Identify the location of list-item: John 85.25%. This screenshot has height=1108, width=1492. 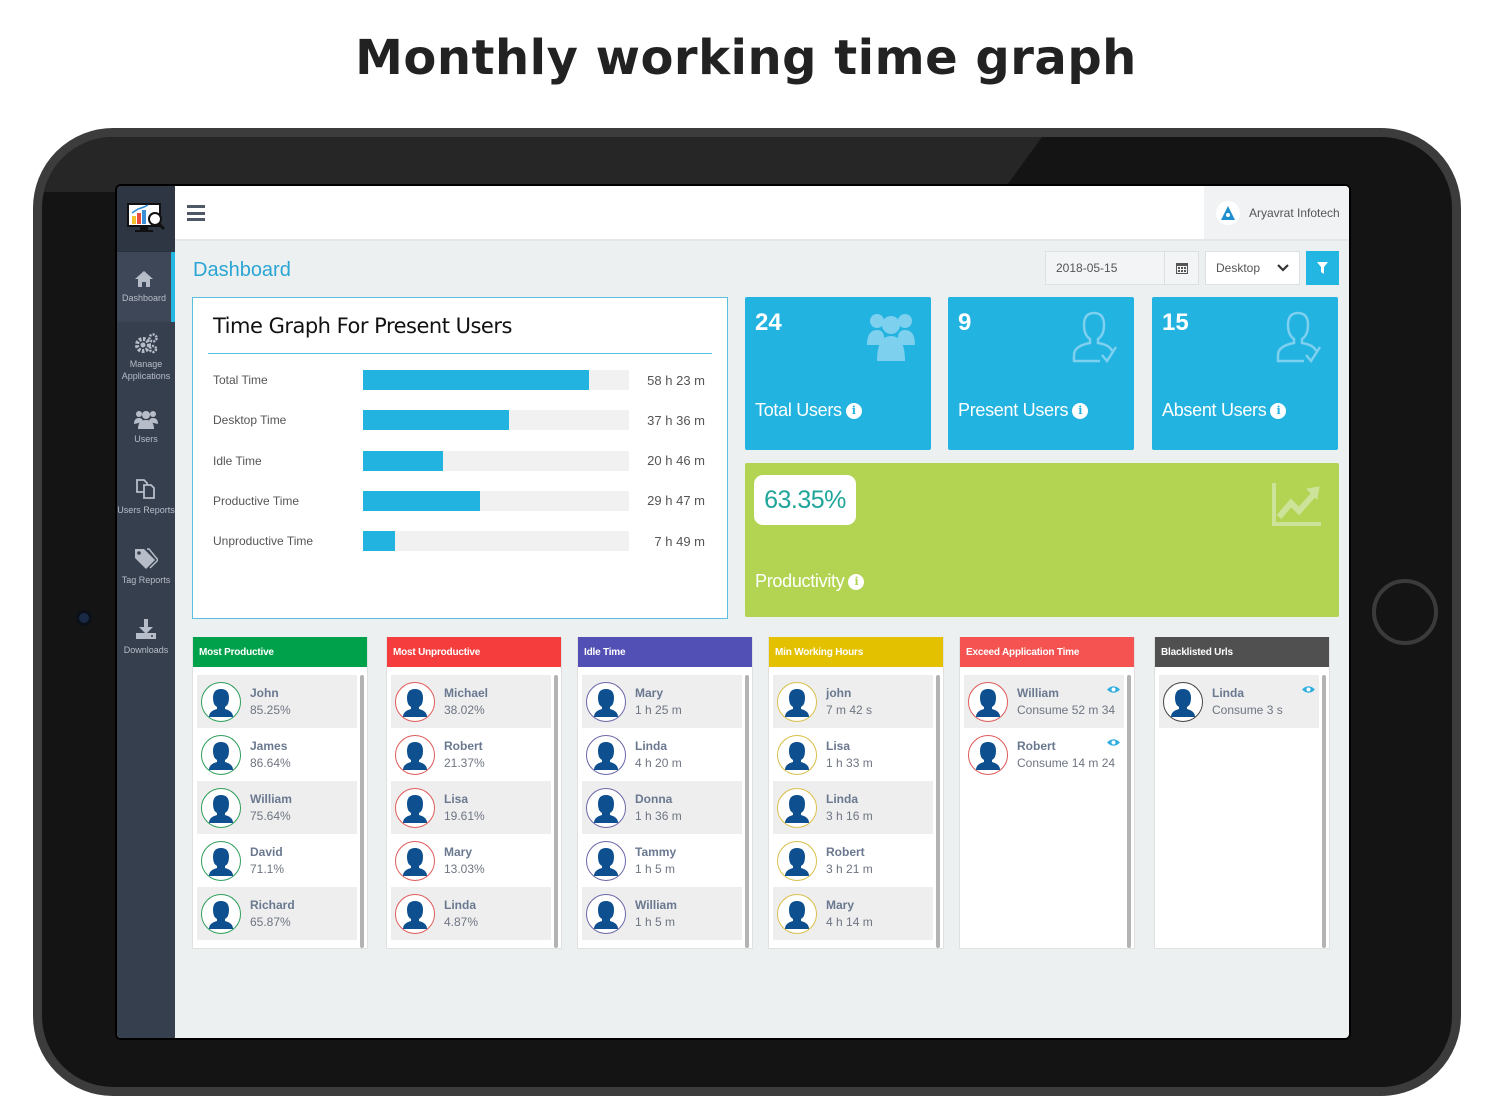
(277, 701).